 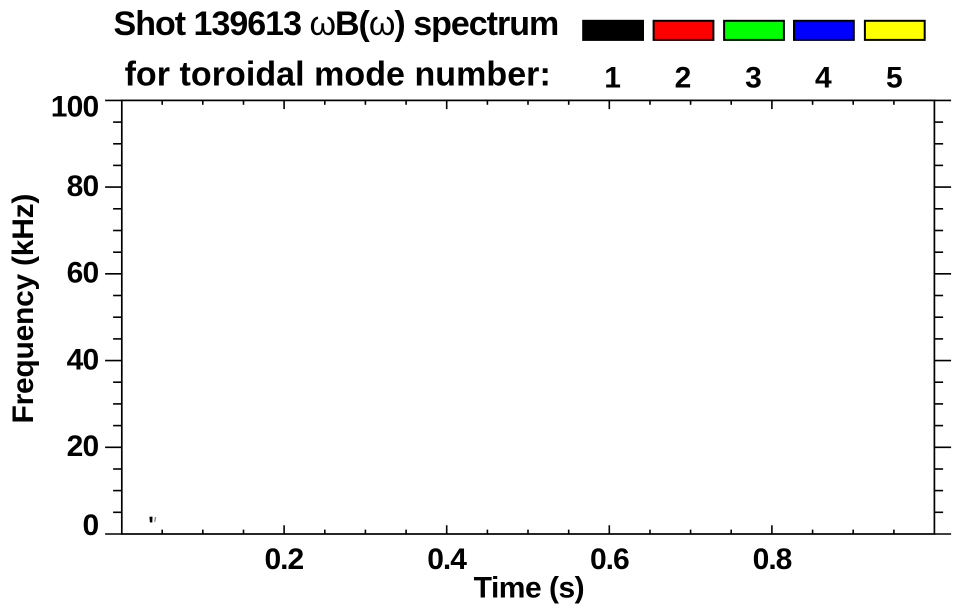 What do you see at coordinates (612, 77) in the screenshot?
I see `svg-text: 1` at bounding box center [612, 77].